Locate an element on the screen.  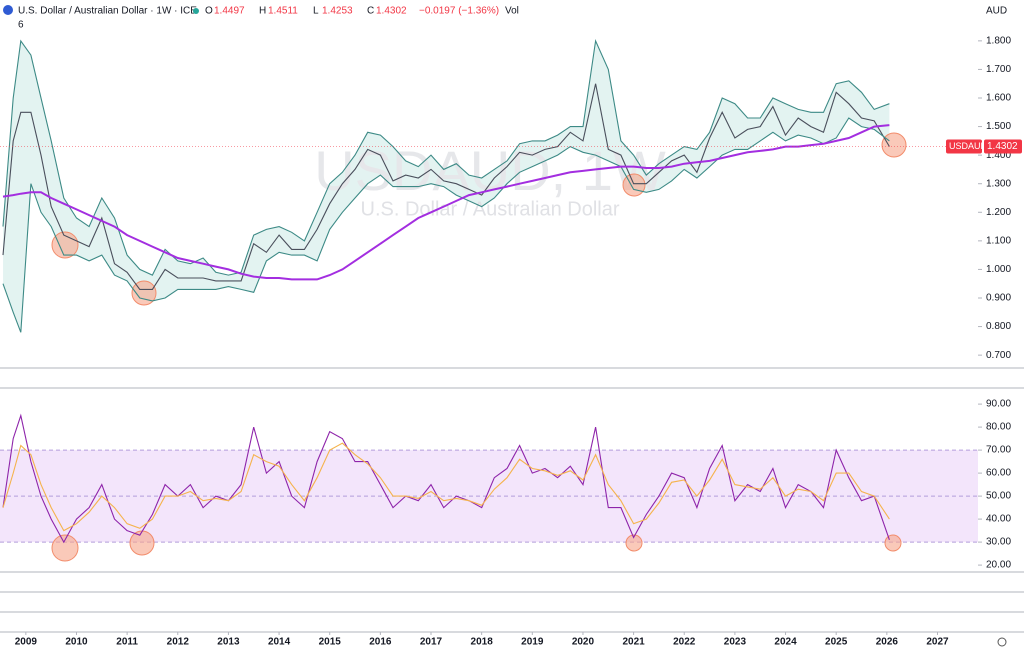
volume: Vol is located at coordinates (512, 11).